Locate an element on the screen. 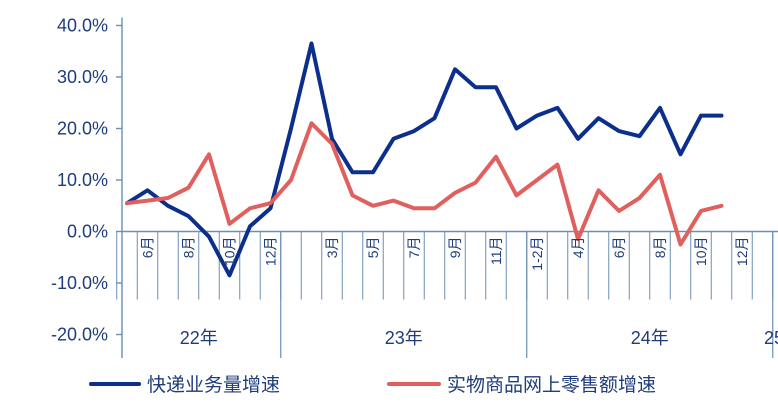  y-tick-label: 30.0% is located at coordinates (82, 77).